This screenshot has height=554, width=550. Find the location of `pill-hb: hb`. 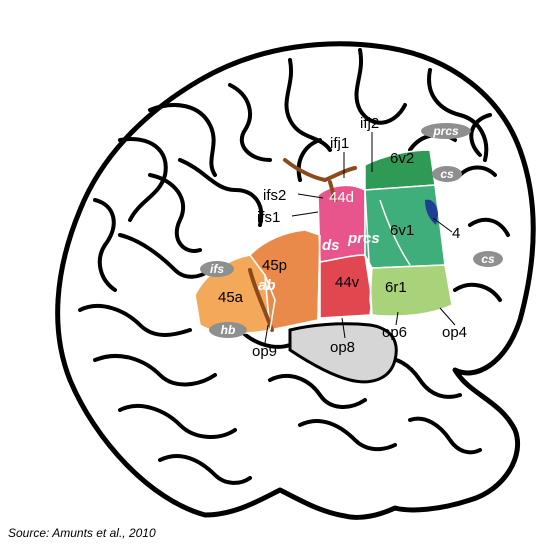

pill-hb: hb is located at coordinates (228, 330).